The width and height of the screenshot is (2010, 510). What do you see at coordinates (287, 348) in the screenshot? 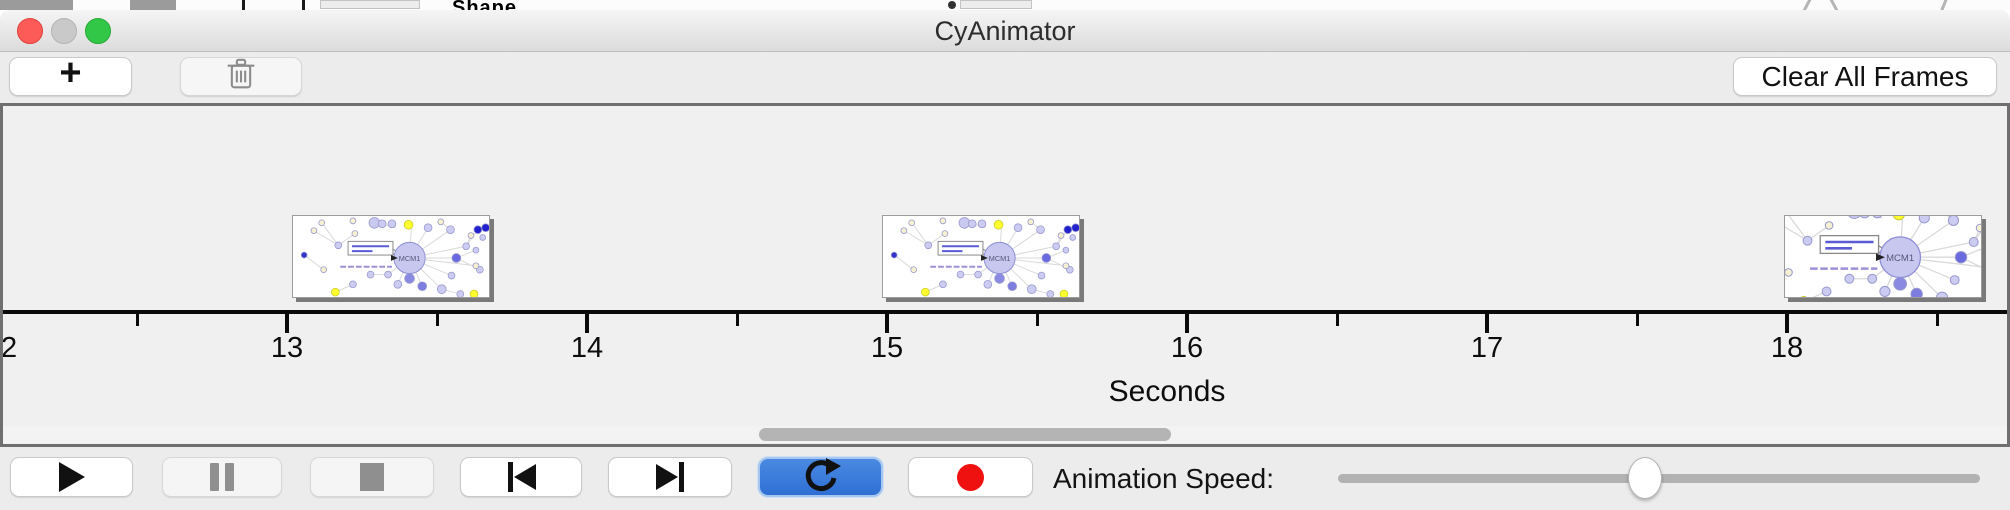
I see `tick-label: 13` at bounding box center [287, 348].